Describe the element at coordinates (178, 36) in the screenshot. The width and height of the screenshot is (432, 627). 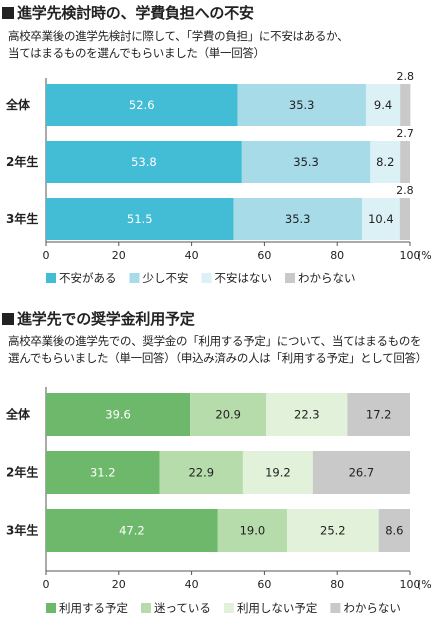
I see `chart-subtitle-line-1: 高校卒業後の進学先検討に際して、「学費の負担」に不安はあるか、` at that location.